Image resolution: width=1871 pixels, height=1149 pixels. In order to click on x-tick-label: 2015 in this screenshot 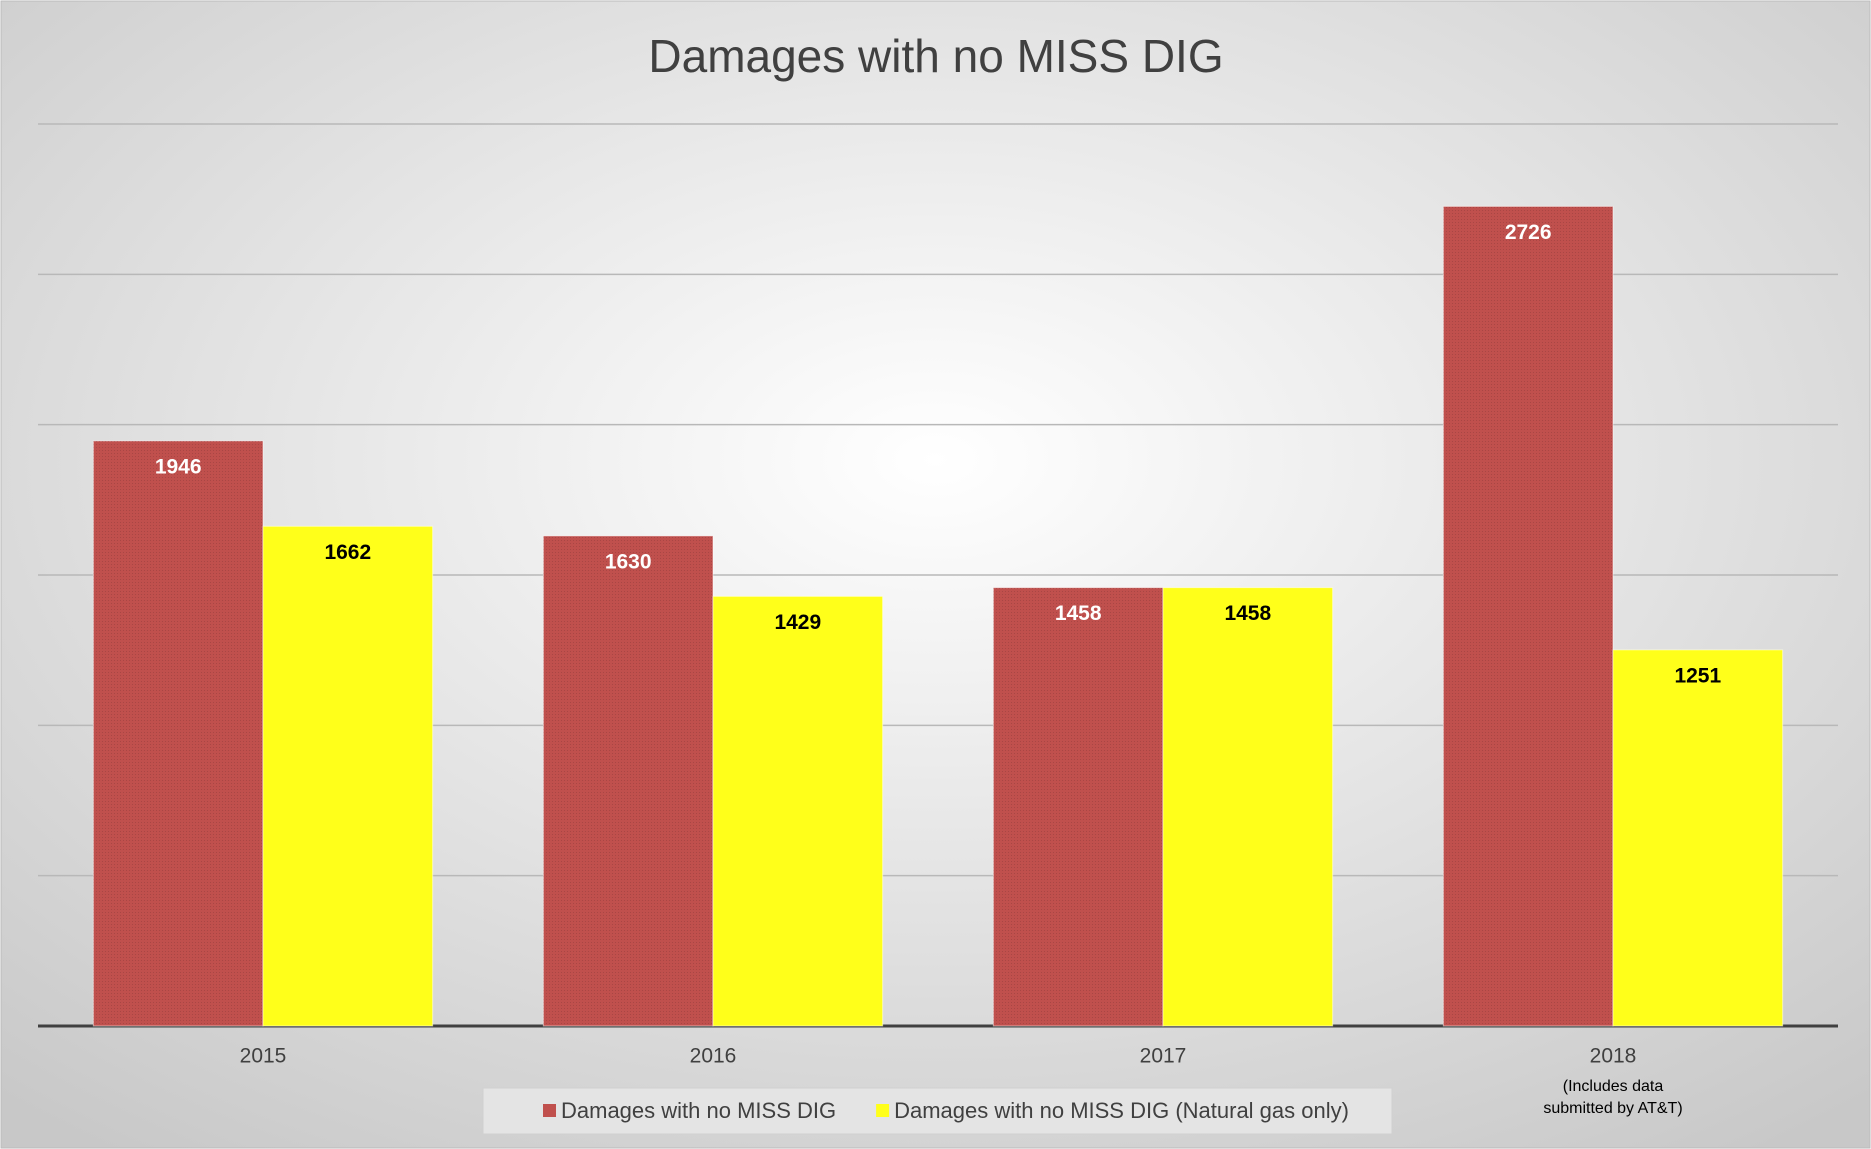, I will do `click(263, 1056)`.